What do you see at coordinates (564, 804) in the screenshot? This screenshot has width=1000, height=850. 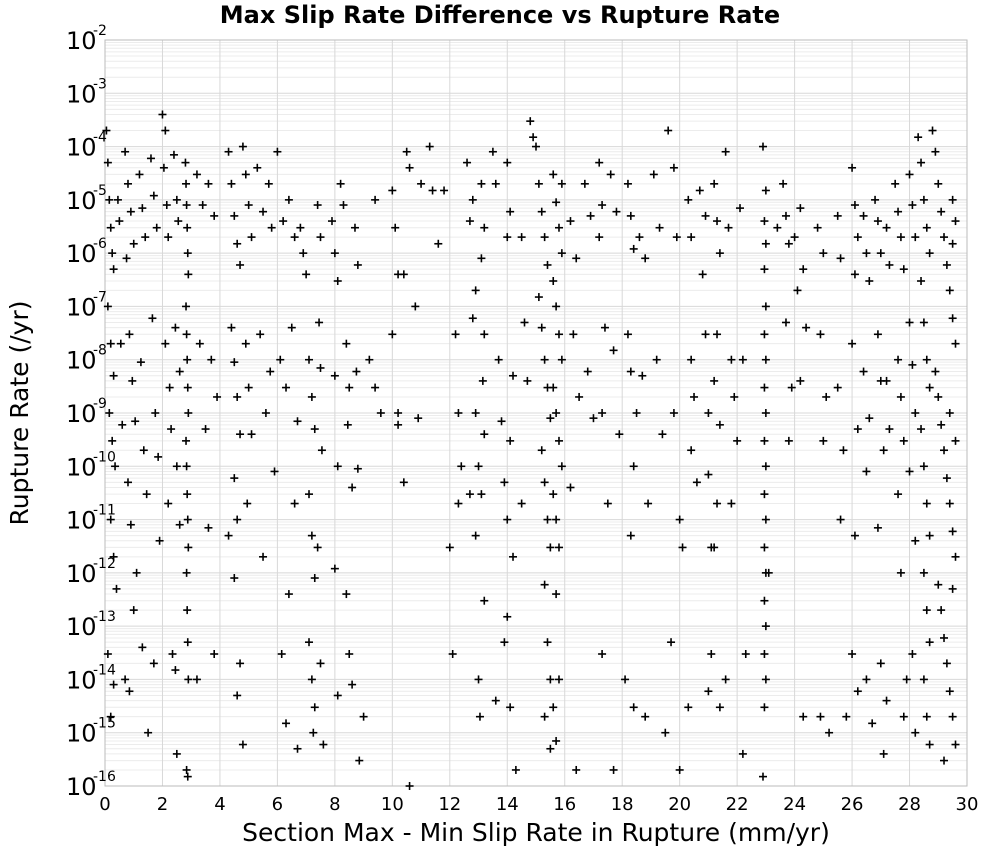 I see `x-tick-label: 16` at bounding box center [564, 804].